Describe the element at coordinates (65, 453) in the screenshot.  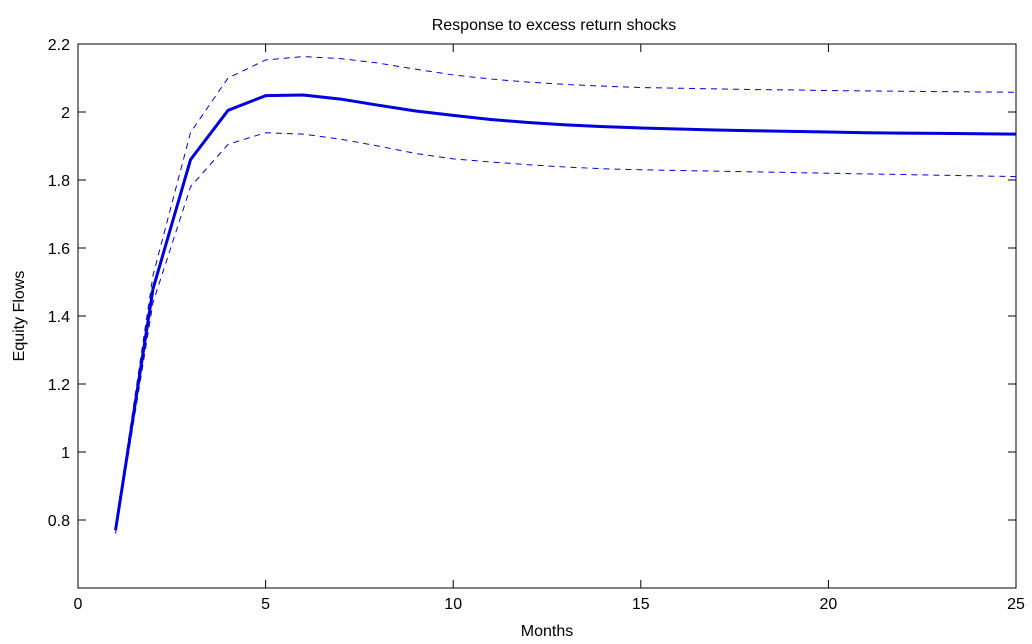
I see `y-tick-label: 1` at that location.